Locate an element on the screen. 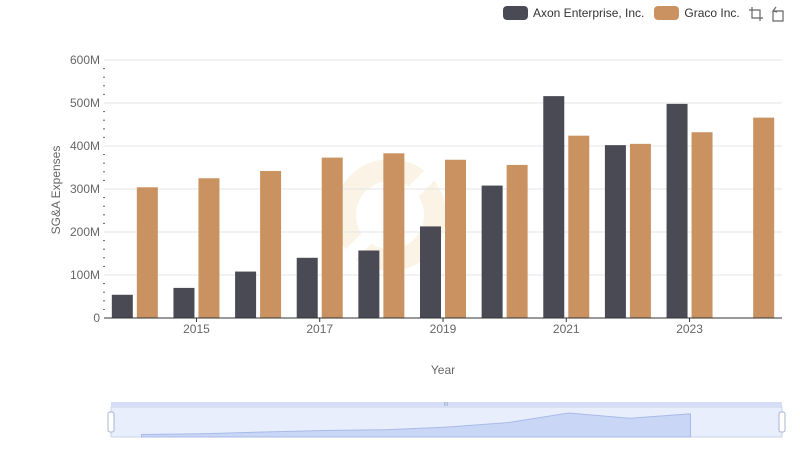 The image size is (800, 461). restore-icon is located at coordinates (778, 14).